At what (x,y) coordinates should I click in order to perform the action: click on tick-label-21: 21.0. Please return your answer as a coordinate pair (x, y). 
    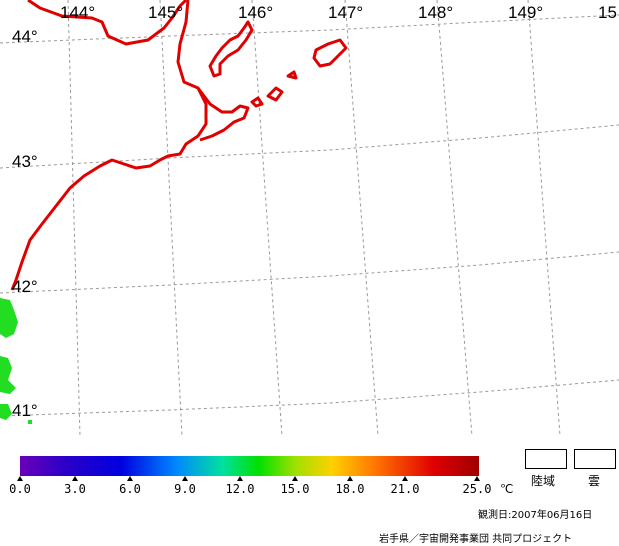
    Looking at the image, I should click on (405, 489).